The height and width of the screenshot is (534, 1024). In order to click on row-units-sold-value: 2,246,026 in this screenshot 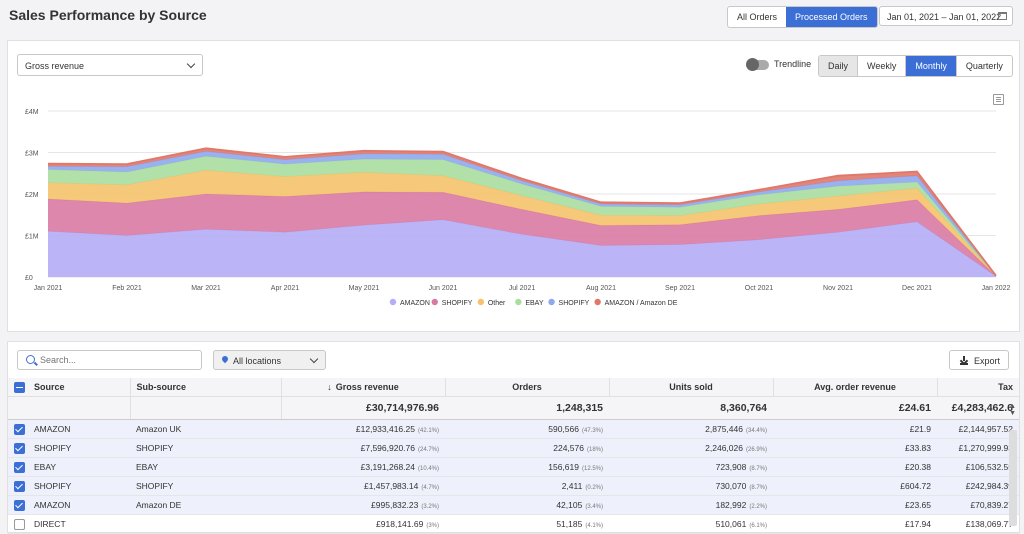, I will do `click(724, 448)`.